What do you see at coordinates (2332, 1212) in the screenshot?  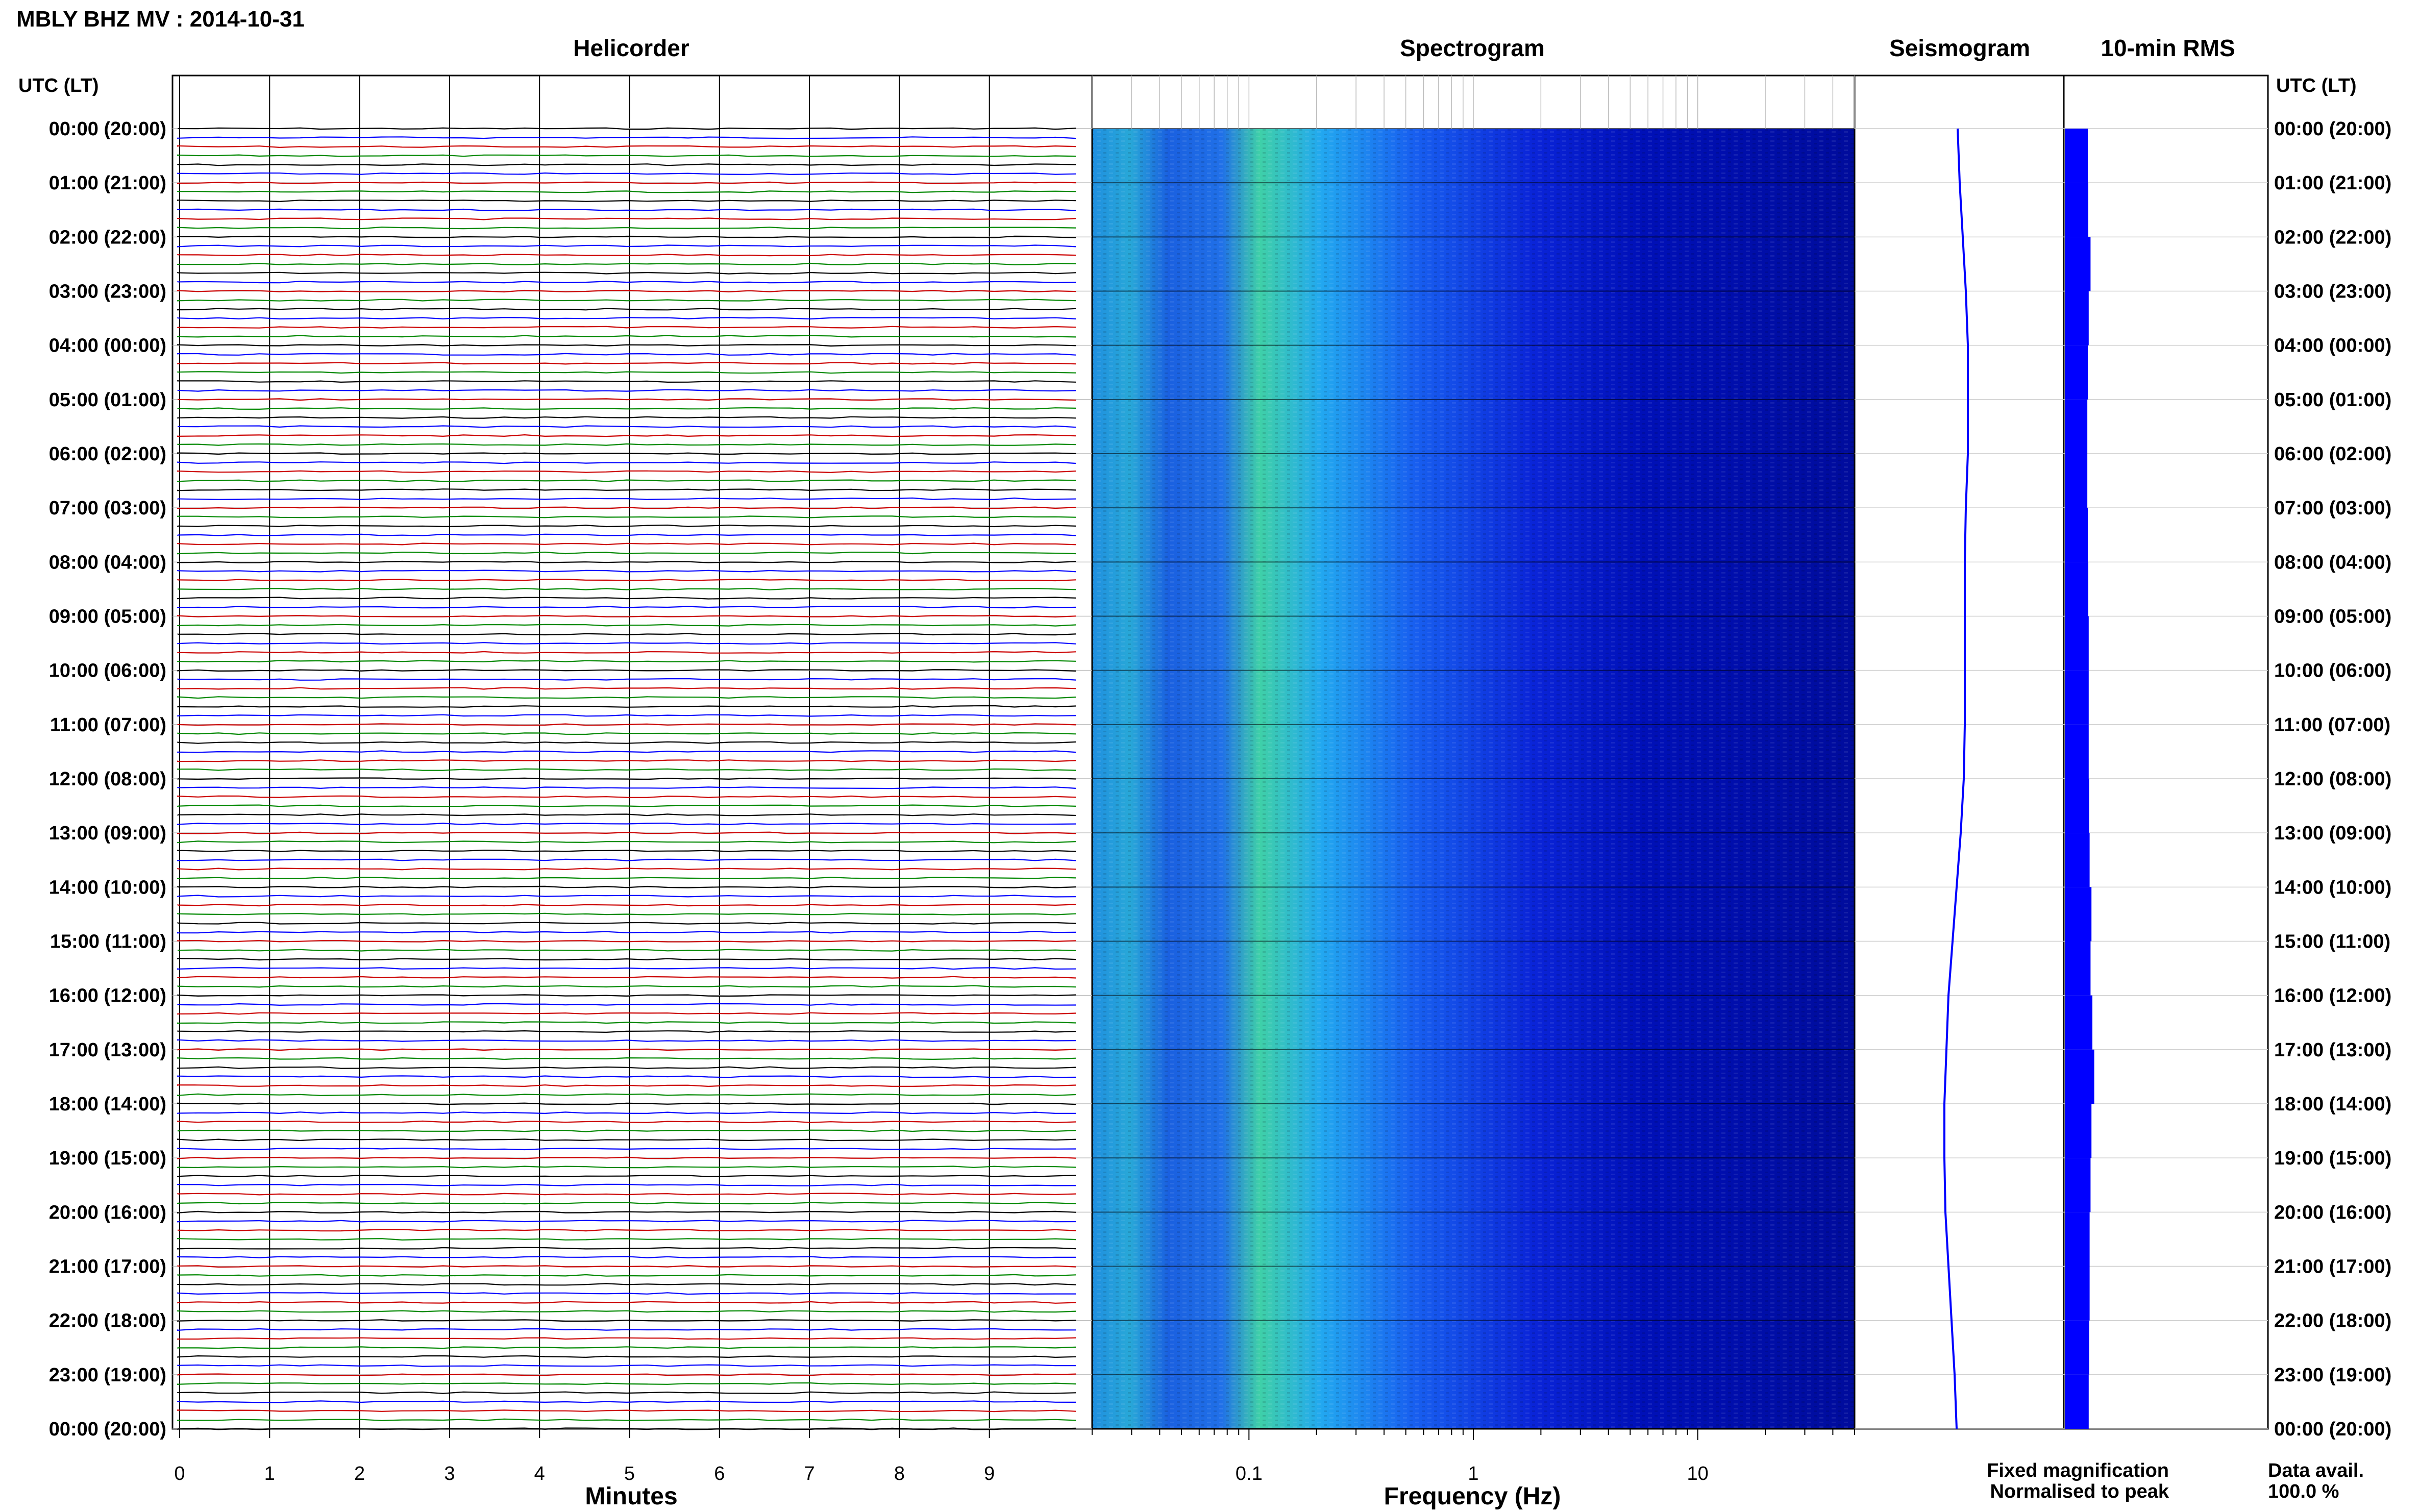 I see `time-tick-right: 20:00 (16:00)` at bounding box center [2332, 1212].